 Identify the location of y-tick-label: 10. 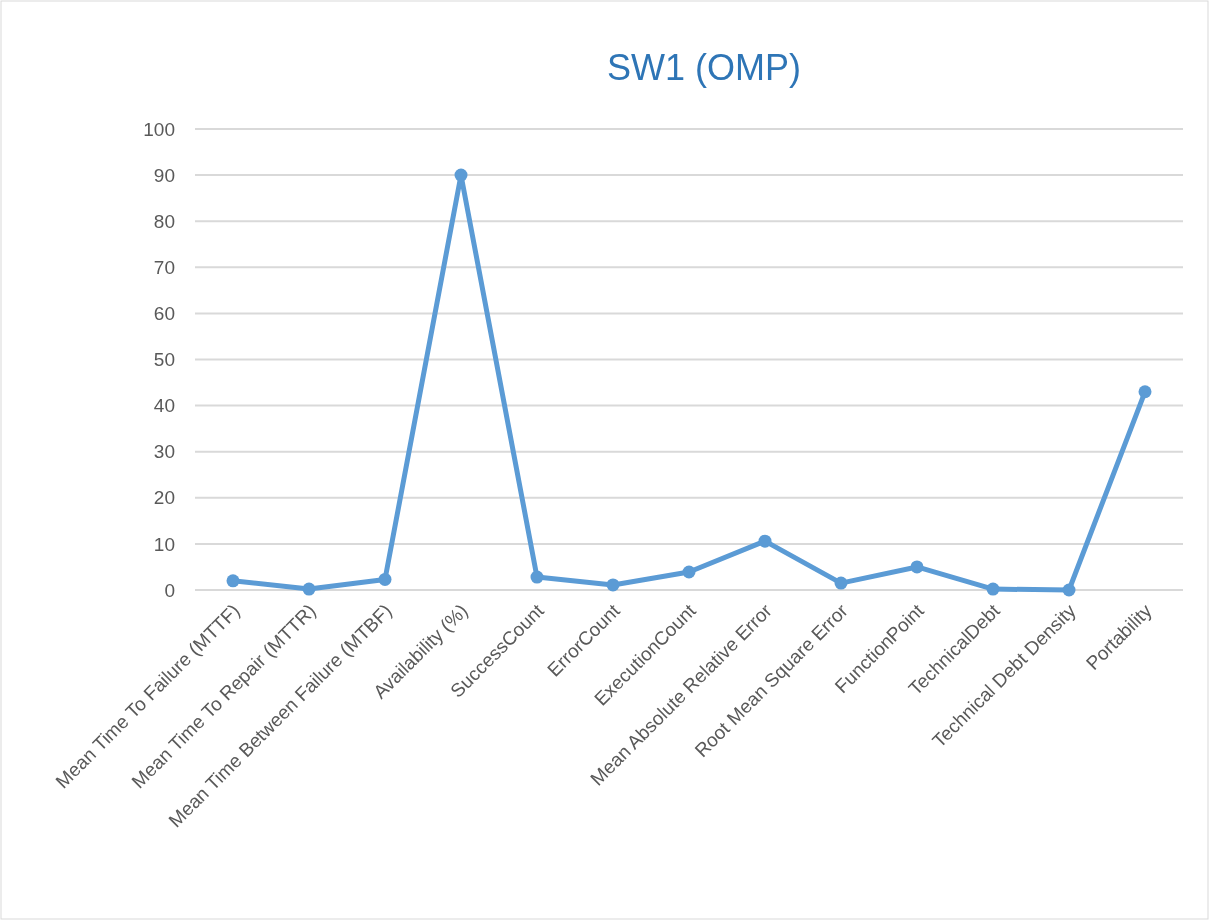
(164, 544).